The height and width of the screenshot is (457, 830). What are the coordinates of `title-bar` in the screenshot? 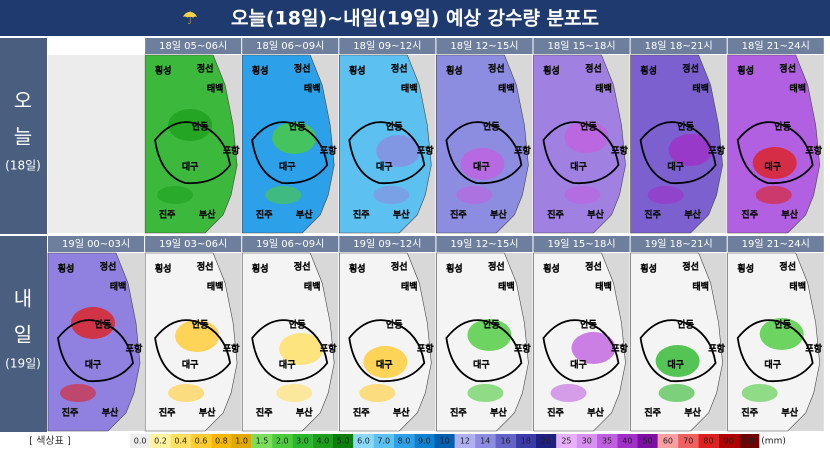 It's located at (415, 18).